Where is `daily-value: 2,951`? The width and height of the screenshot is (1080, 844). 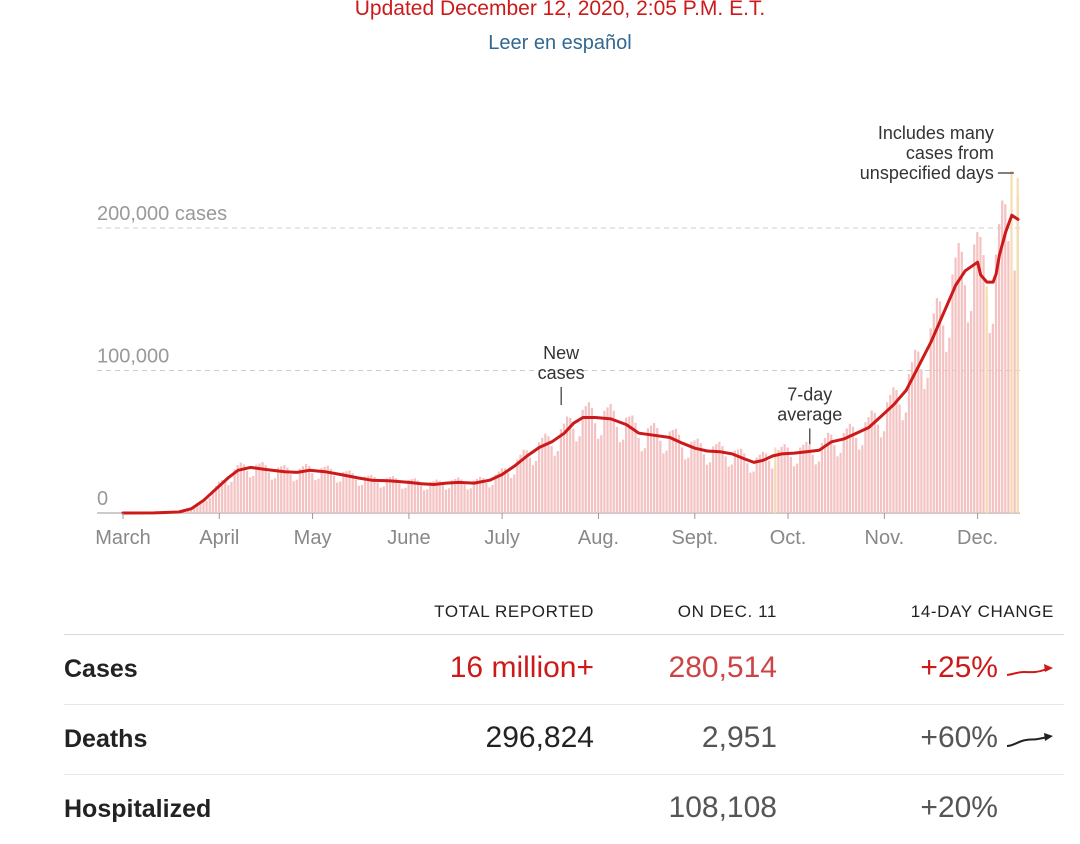
daily-value: 2,951 is located at coordinates (739, 738).